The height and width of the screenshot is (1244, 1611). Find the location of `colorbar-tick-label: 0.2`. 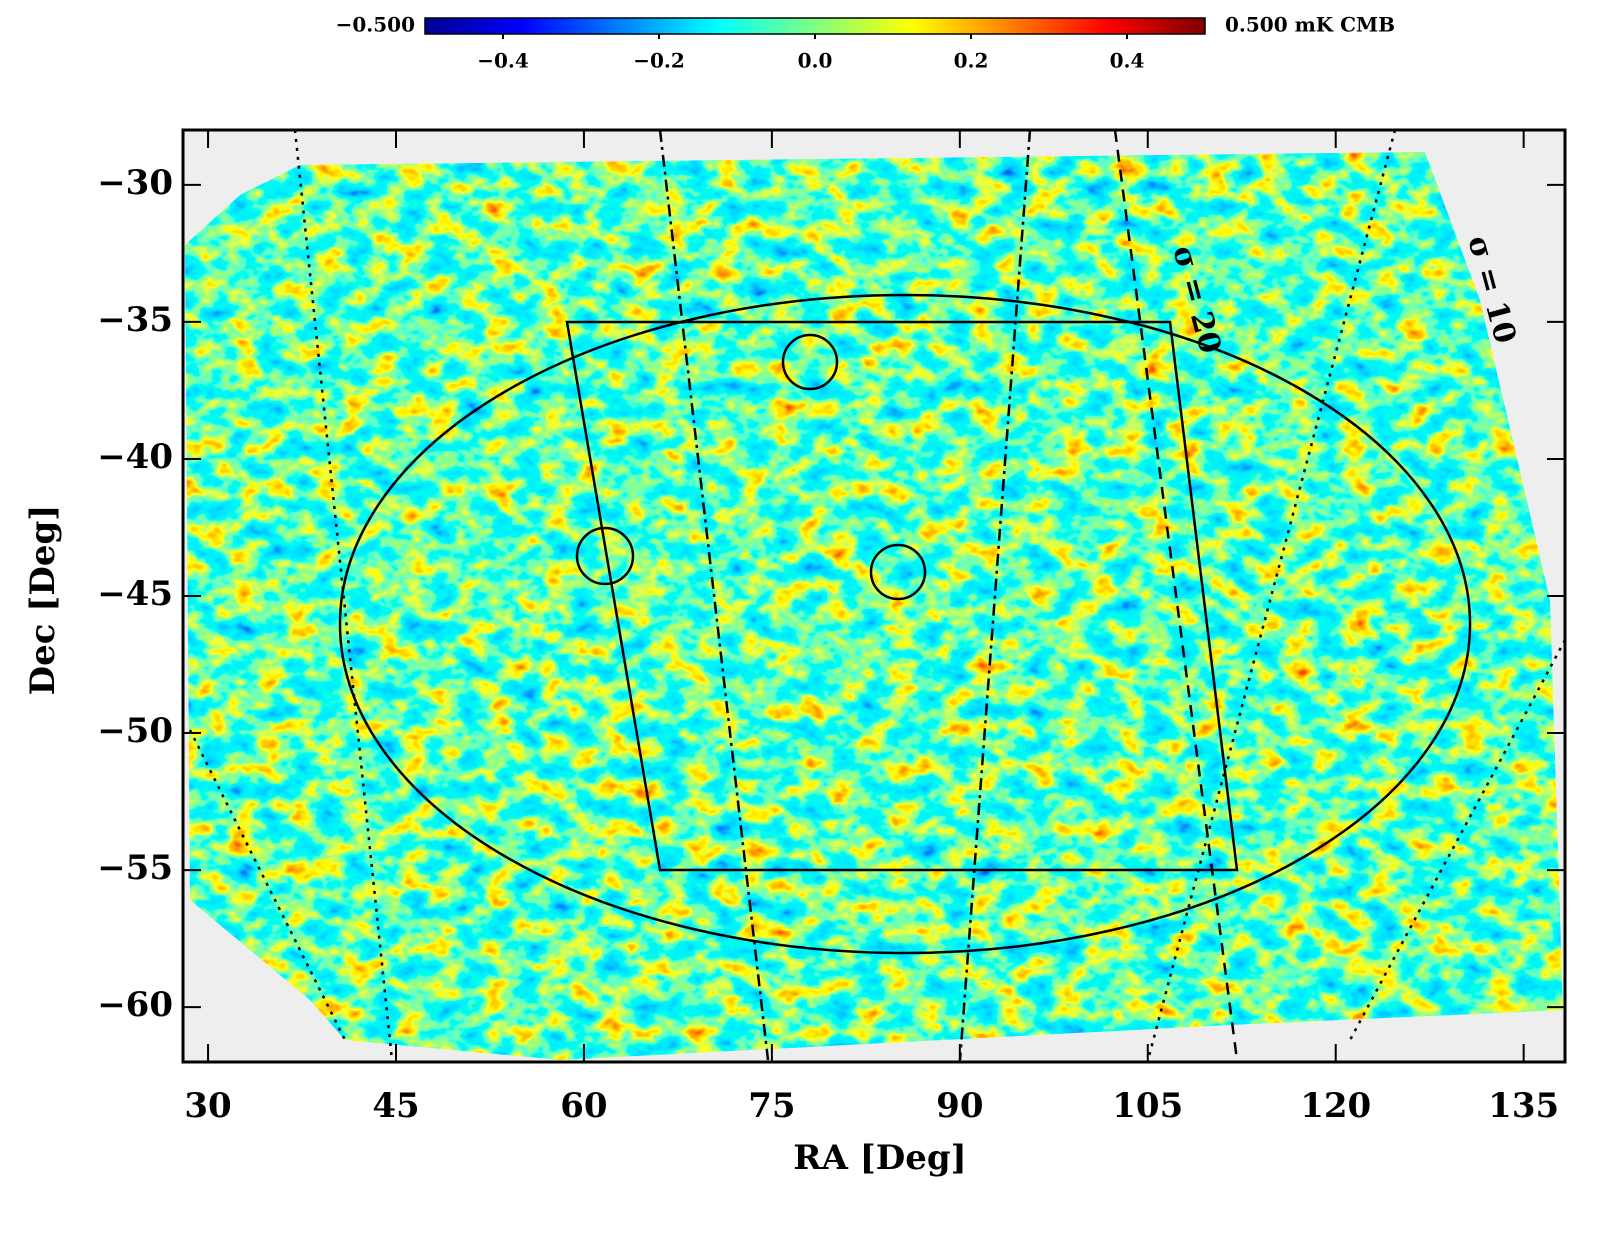

colorbar-tick-label: 0.2 is located at coordinates (971, 61).